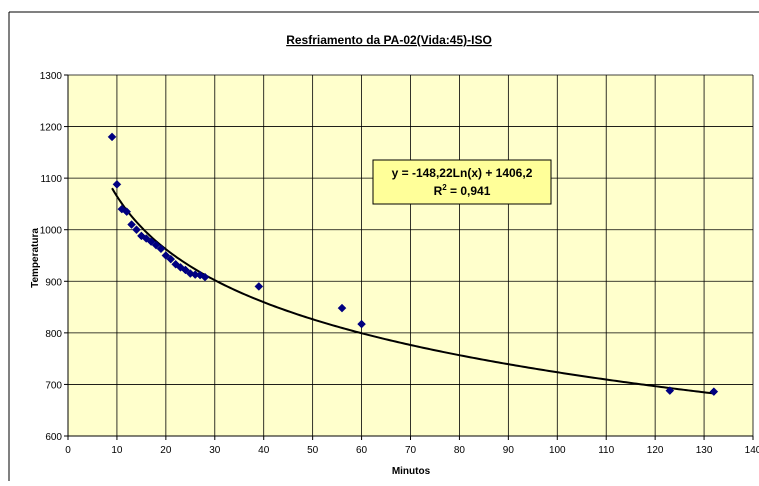 This screenshot has width=759, height=486. What do you see at coordinates (215, 450) in the screenshot?
I see `x-tick-label: 30` at bounding box center [215, 450].